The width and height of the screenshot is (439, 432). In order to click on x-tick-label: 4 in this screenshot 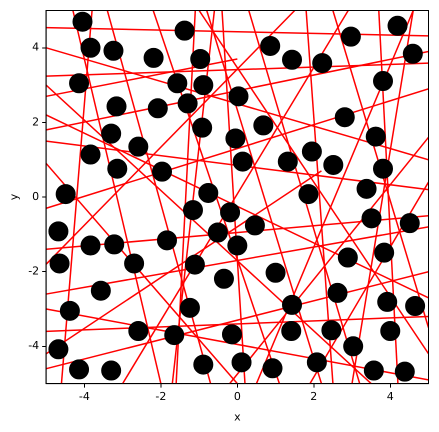, I will do `click(390, 397)`.